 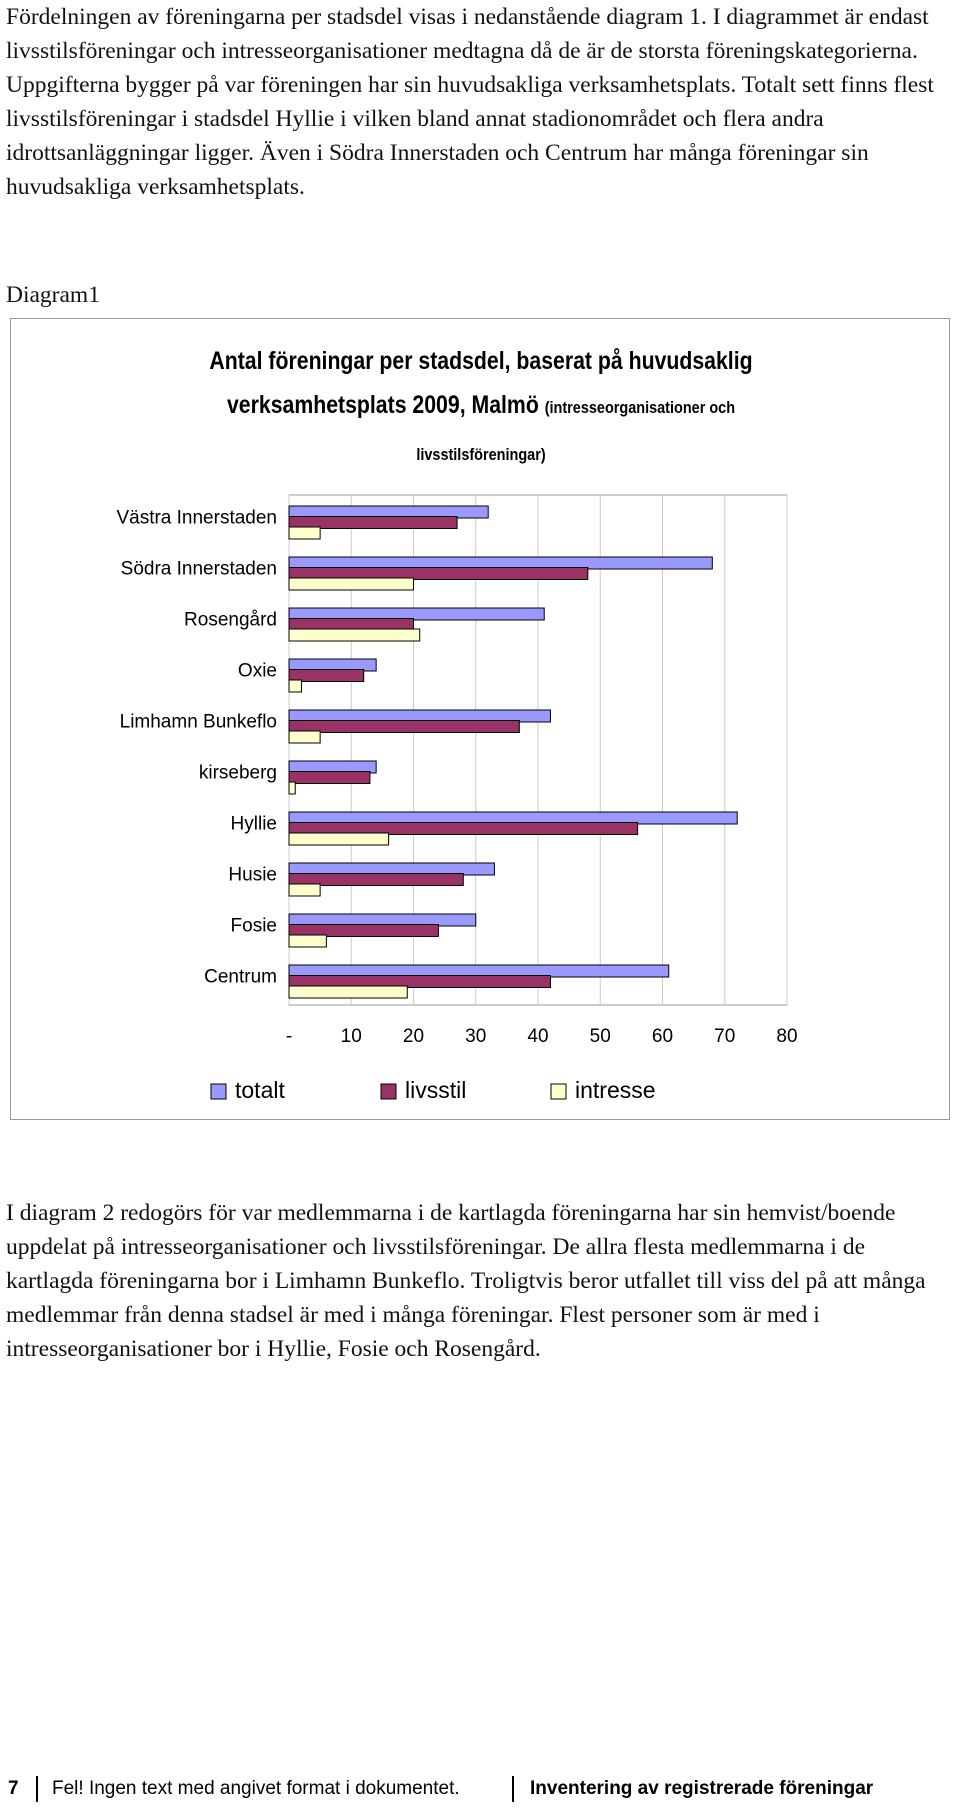 What do you see at coordinates (252, 875) in the screenshot?
I see `y-tick-label: Husie` at bounding box center [252, 875].